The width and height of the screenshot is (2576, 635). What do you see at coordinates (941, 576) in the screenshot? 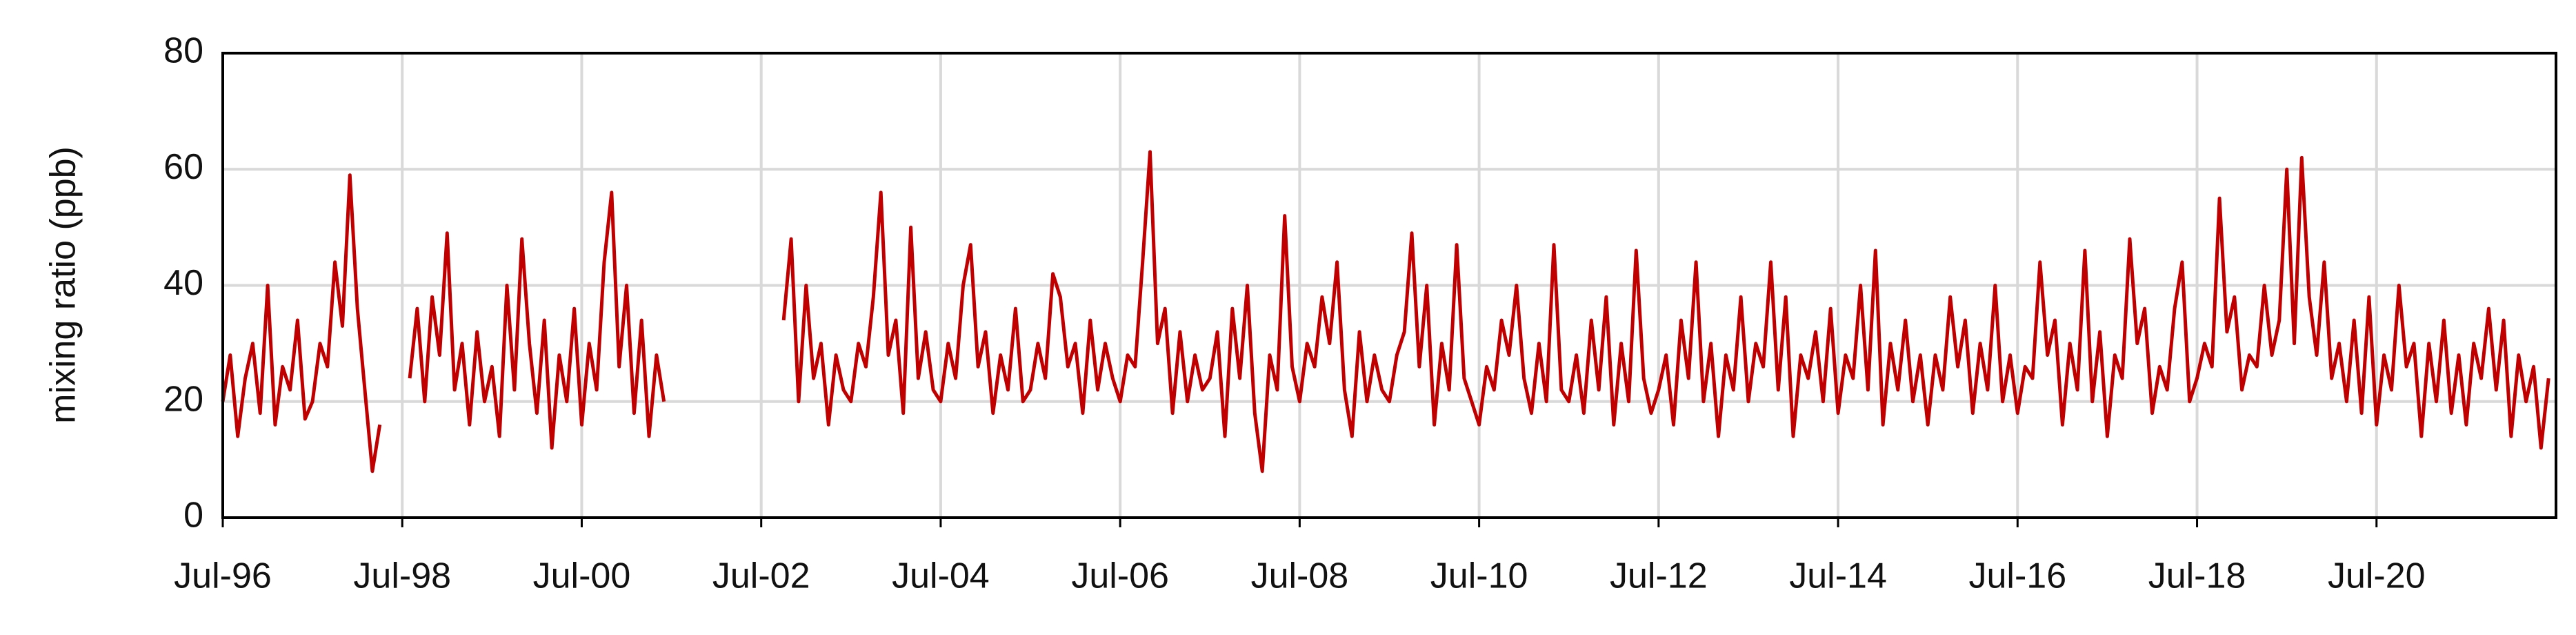
I see `x-tick-label: Jul-04` at bounding box center [941, 576].